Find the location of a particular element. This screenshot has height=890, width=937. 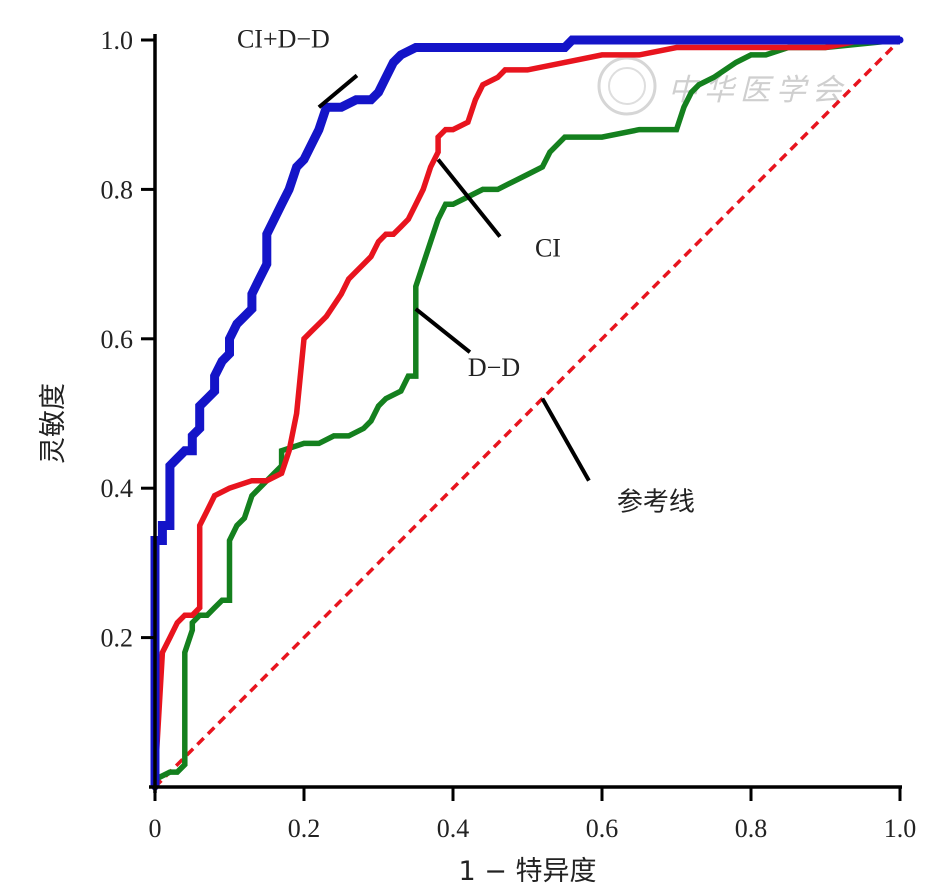

y-tick-label: 0.8 is located at coordinates (117, 189).